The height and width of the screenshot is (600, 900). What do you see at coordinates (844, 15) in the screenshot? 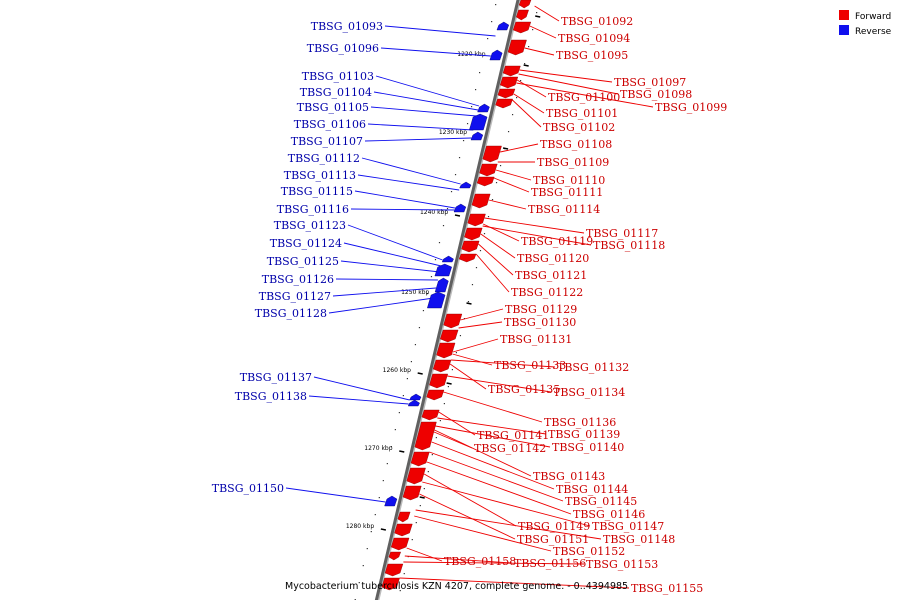
I see `legend-forward-swatch` at bounding box center [844, 15].